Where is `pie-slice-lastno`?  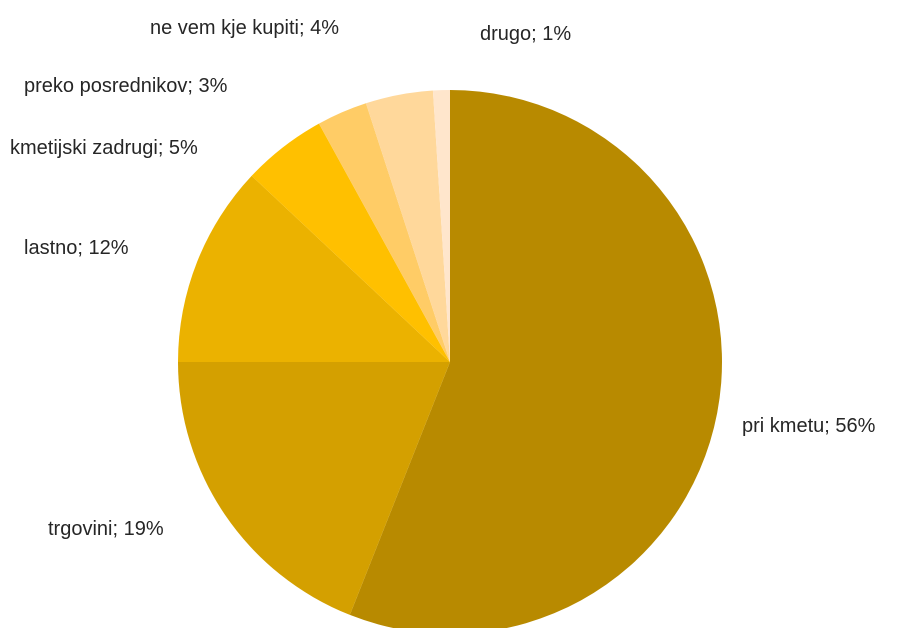 pie-slice-lastno is located at coordinates (314, 268).